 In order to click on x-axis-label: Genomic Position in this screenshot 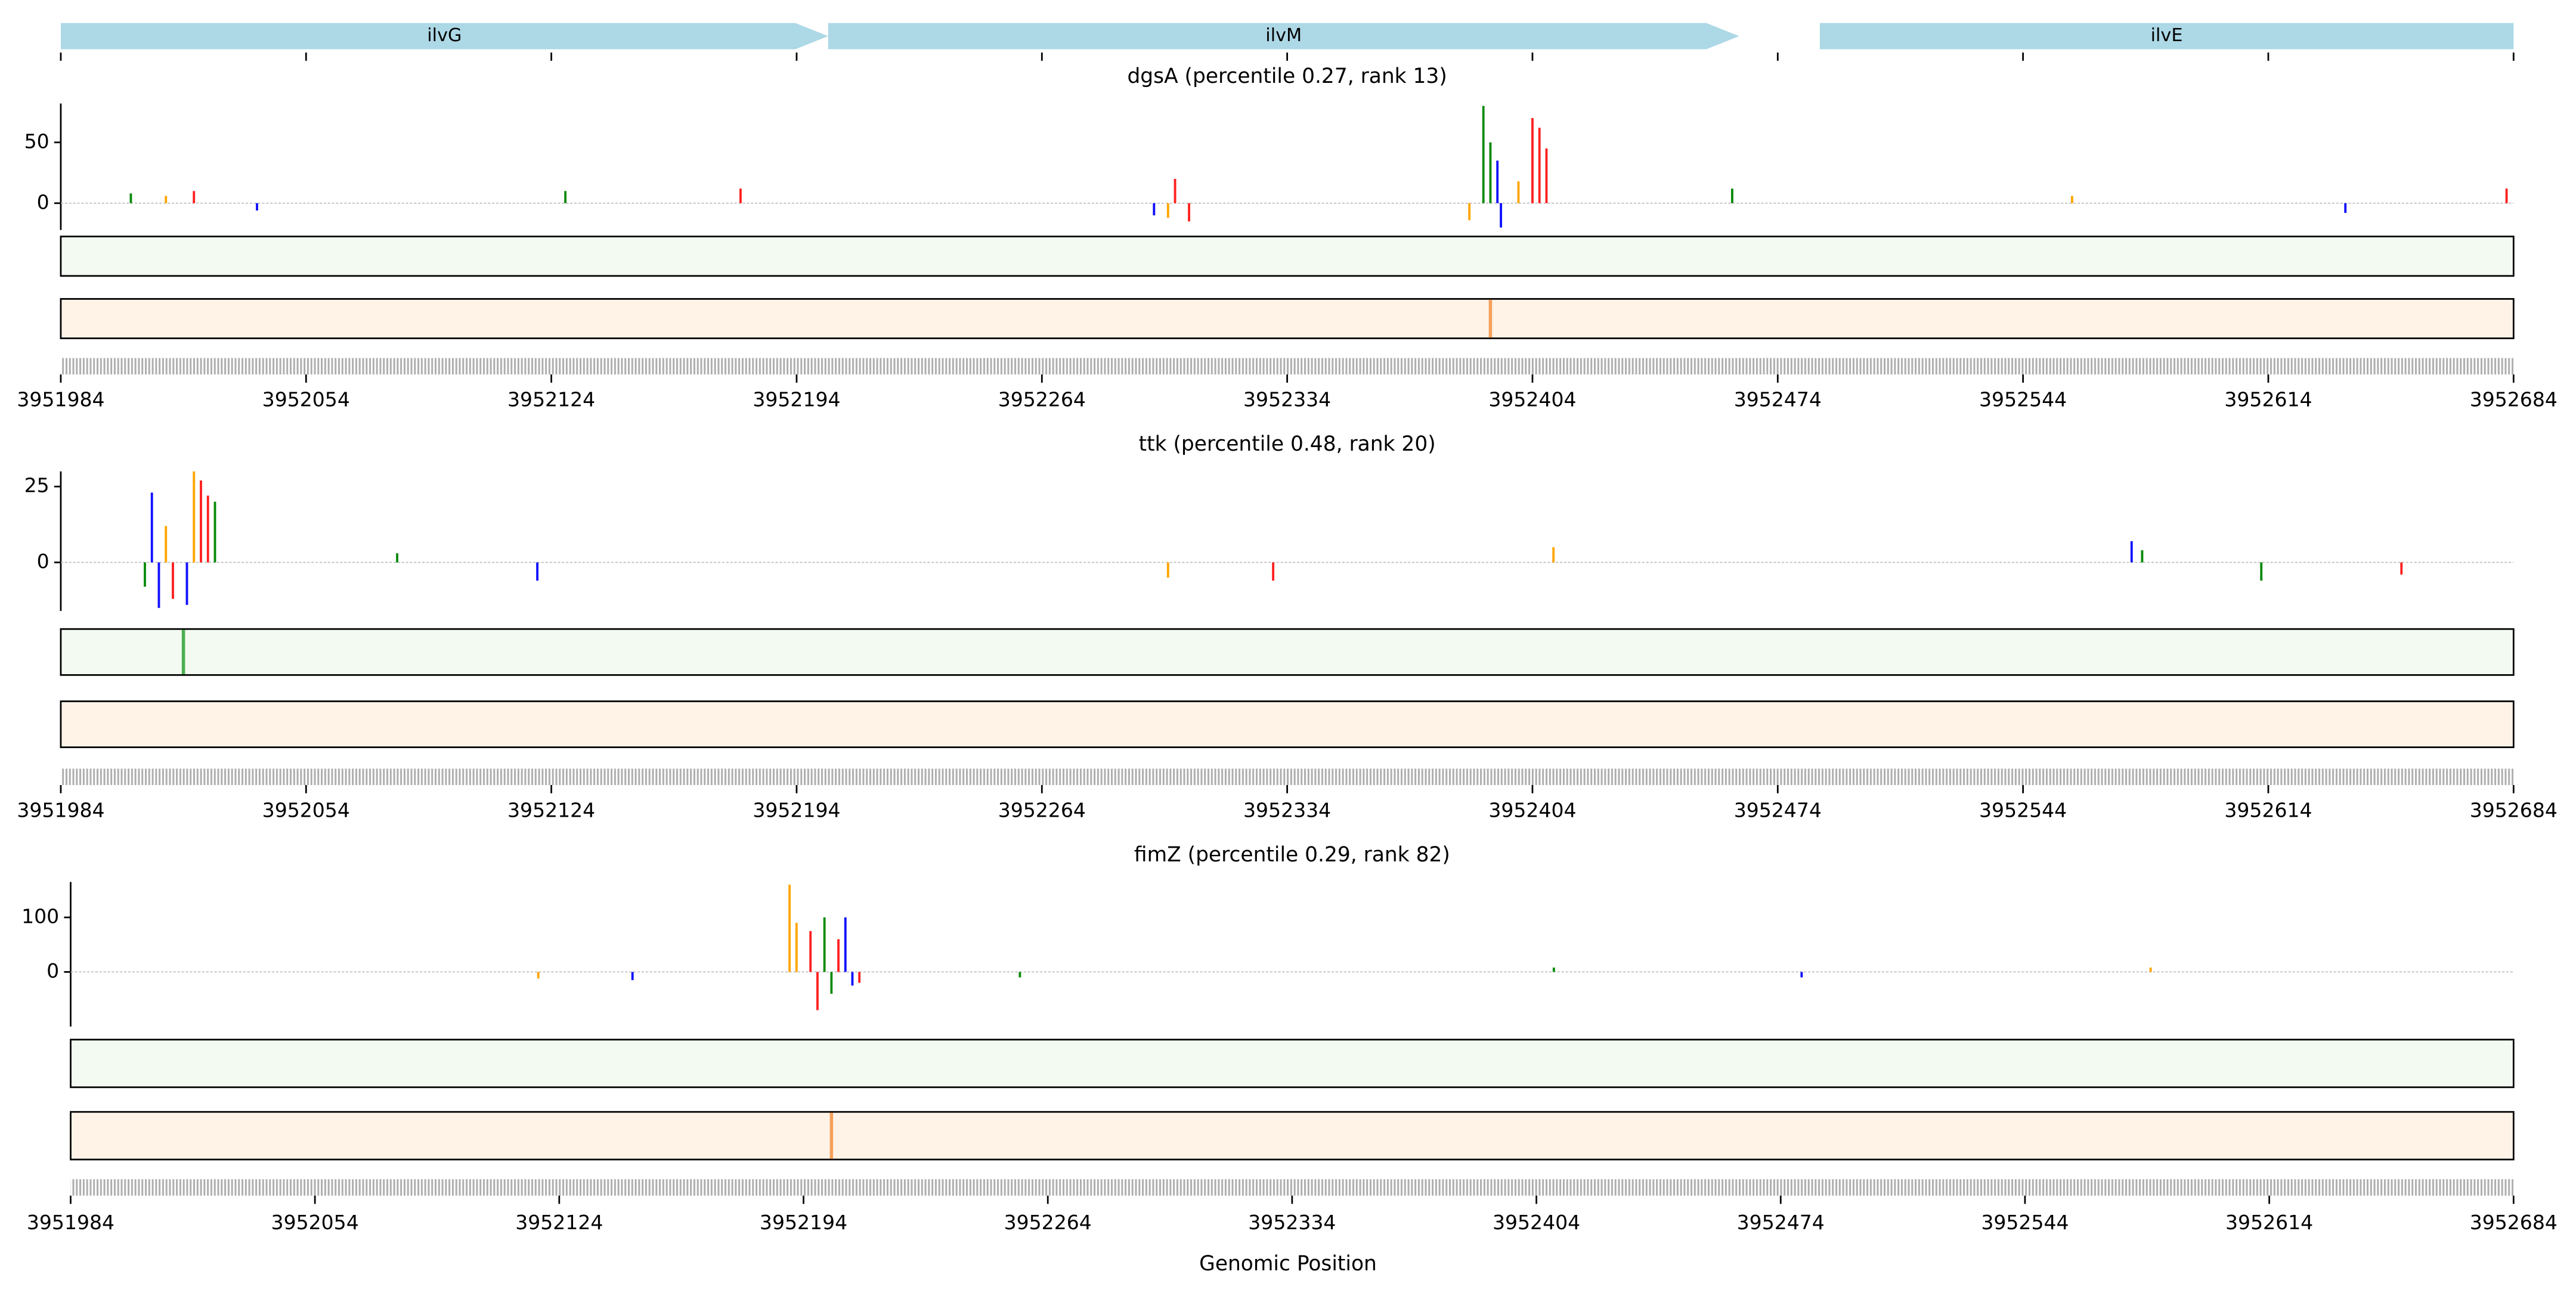, I will do `click(1288, 1264)`.